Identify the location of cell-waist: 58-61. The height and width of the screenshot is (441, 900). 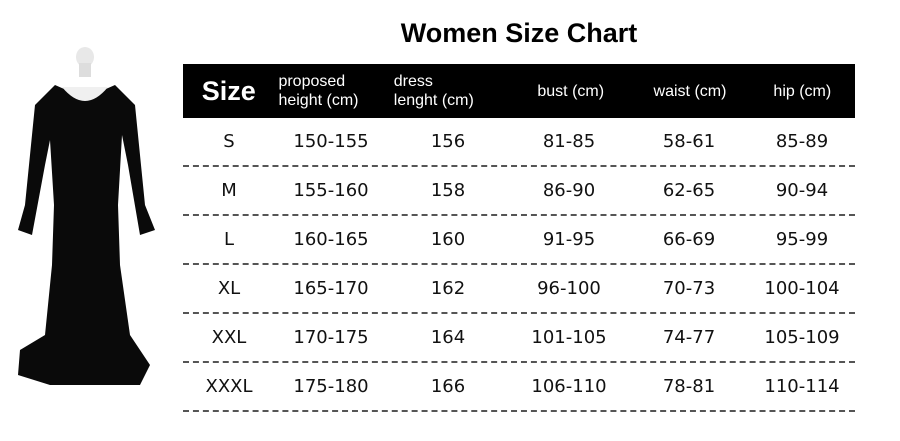
(689, 141).